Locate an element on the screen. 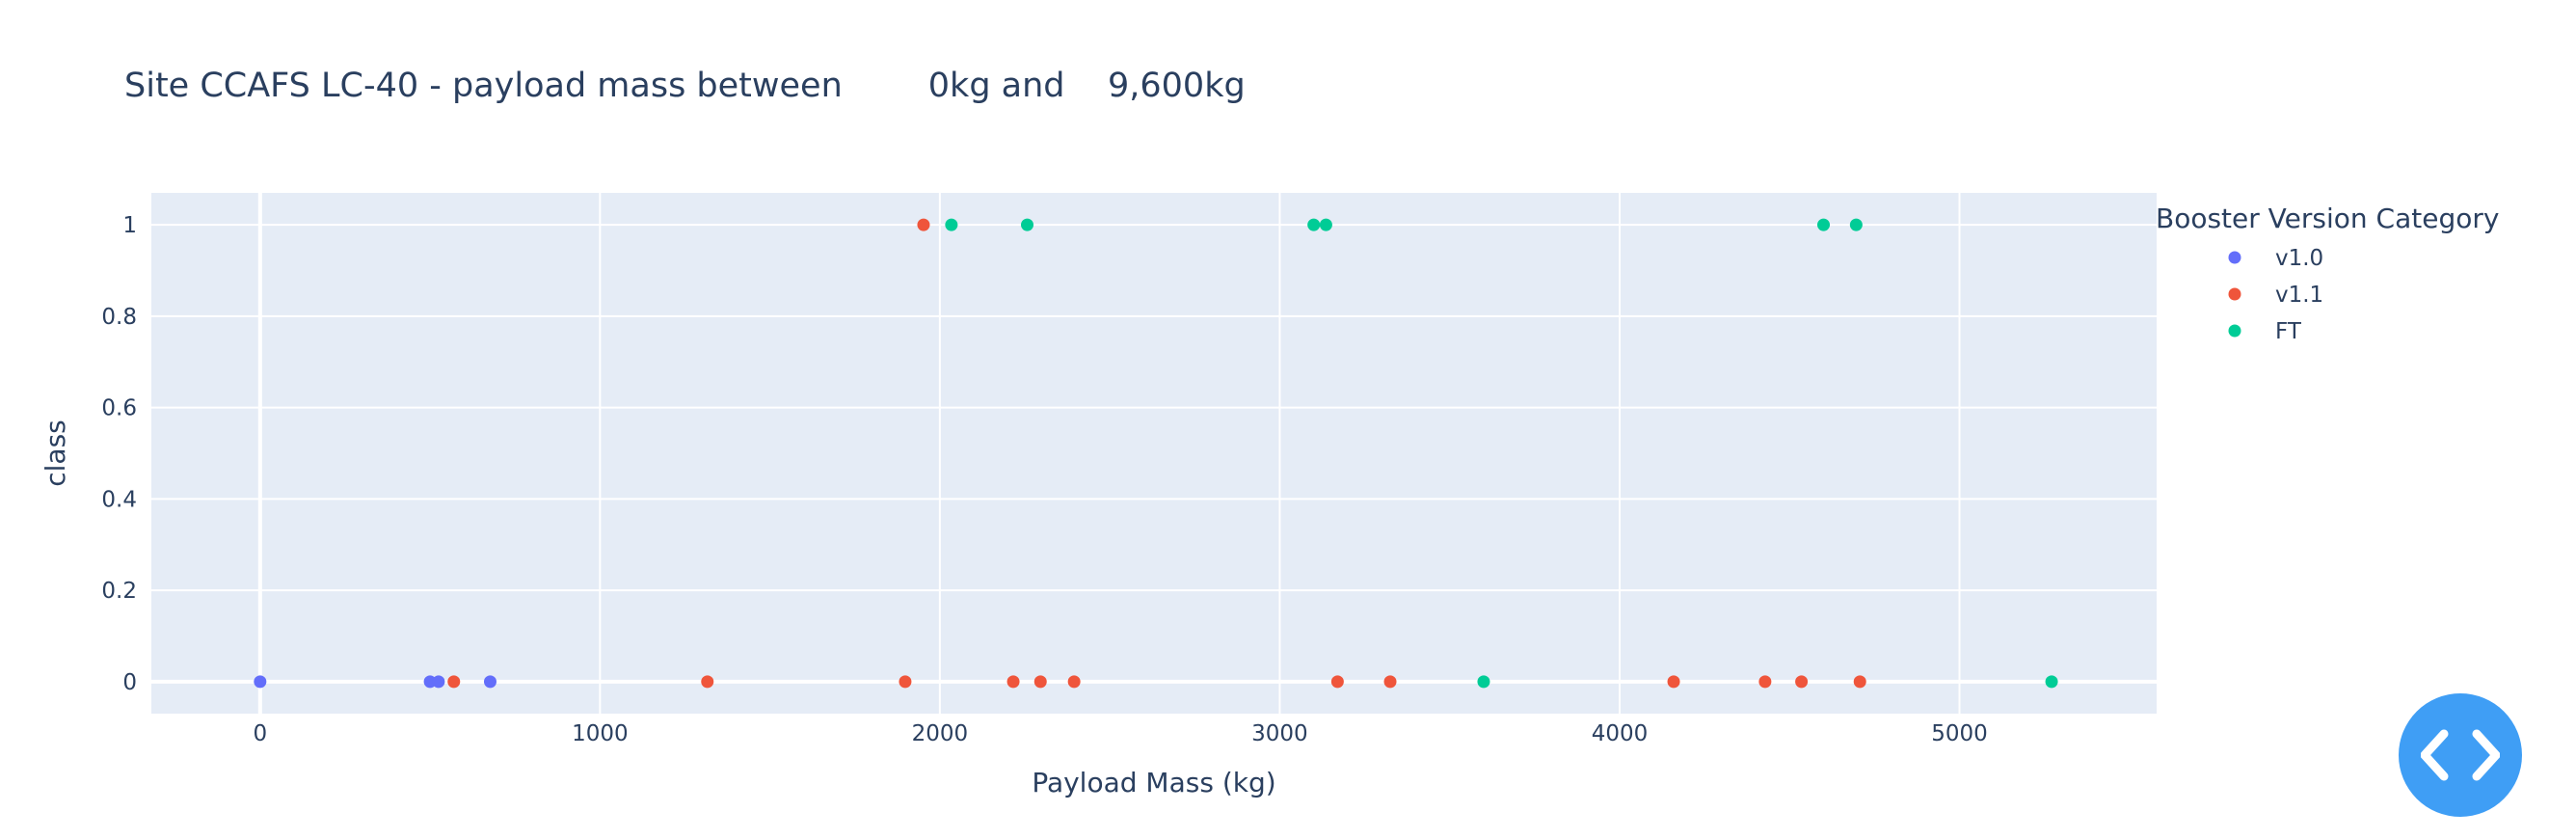 This screenshot has height=839, width=2576. legend-item-label: v1.0 is located at coordinates (2299, 258).